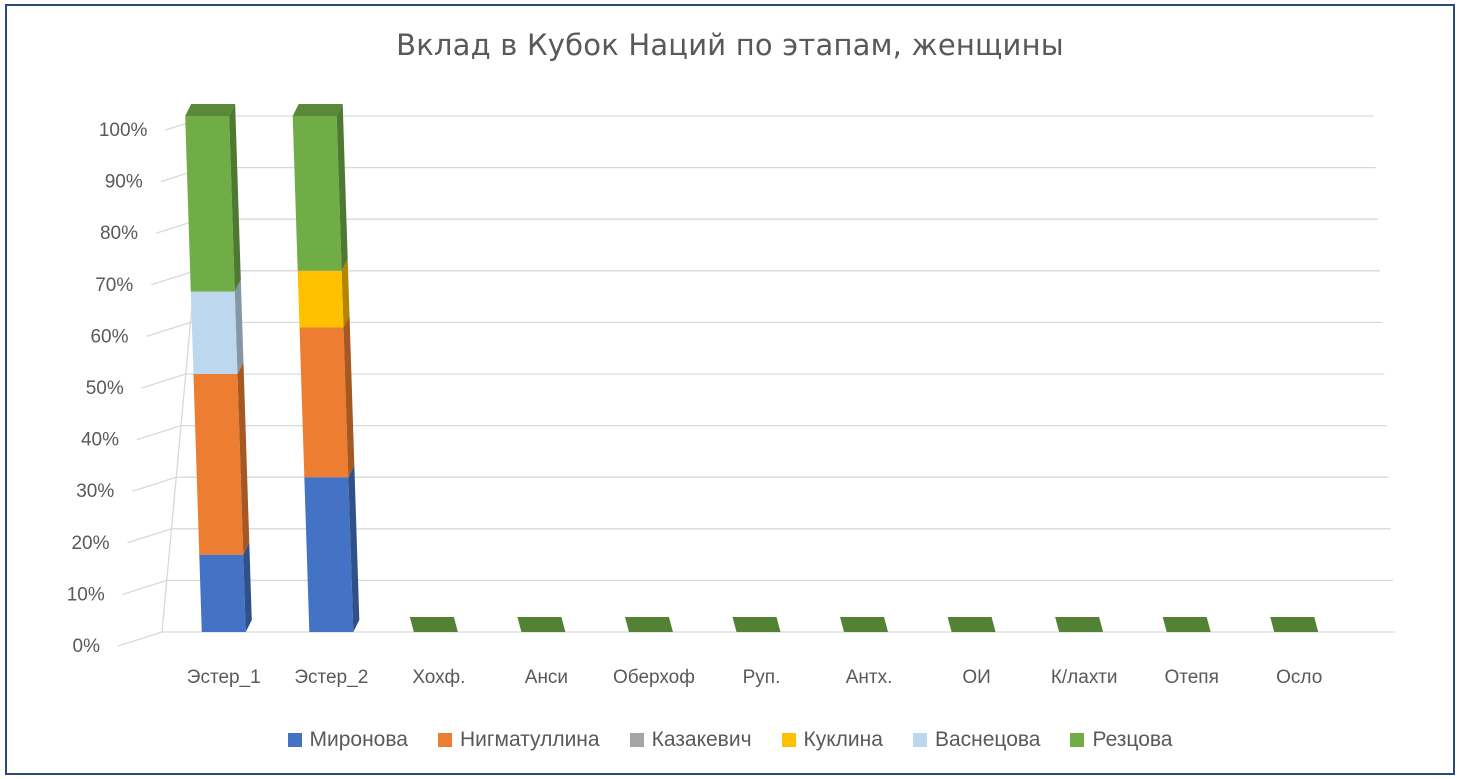 The height and width of the screenshot is (779, 1460). Describe the element at coordinates (1084, 677) in the screenshot. I see `x-category-label: К/лахти` at that location.